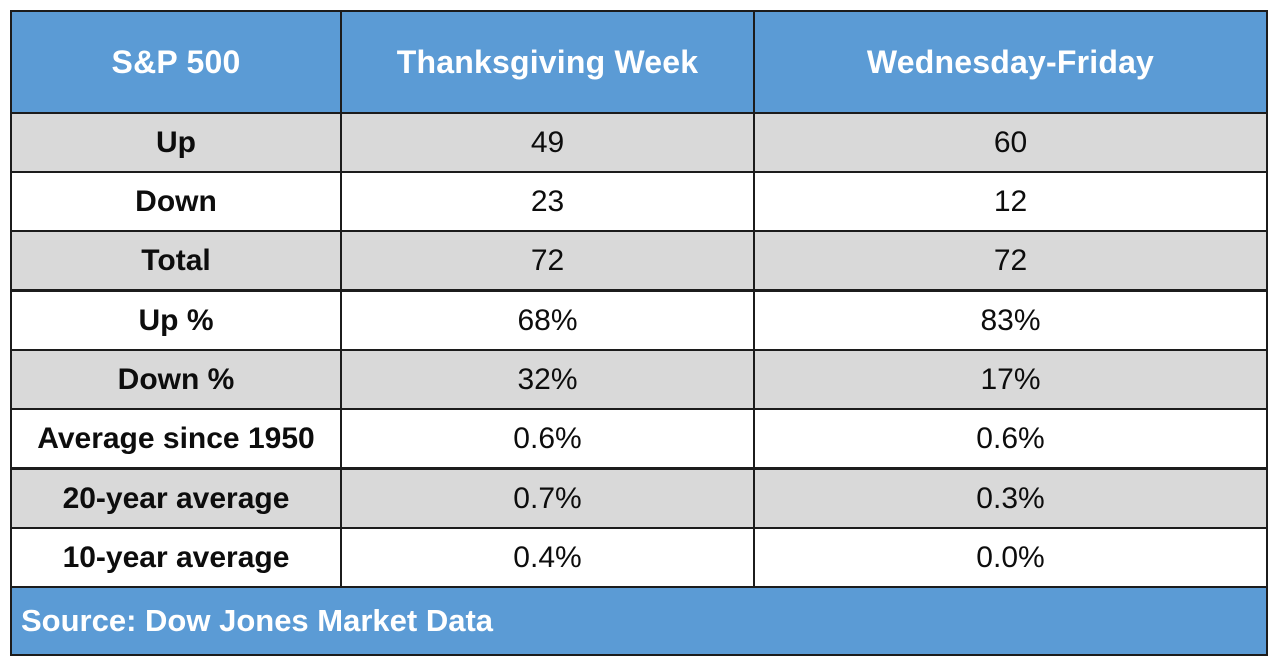  I want to click on table-row-down: Down 23 12, so click(639, 200).